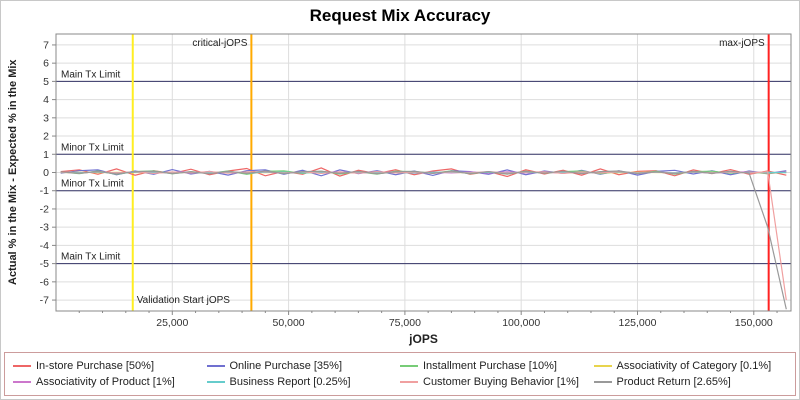  I want to click on y-tick-label: 1, so click(46, 155).